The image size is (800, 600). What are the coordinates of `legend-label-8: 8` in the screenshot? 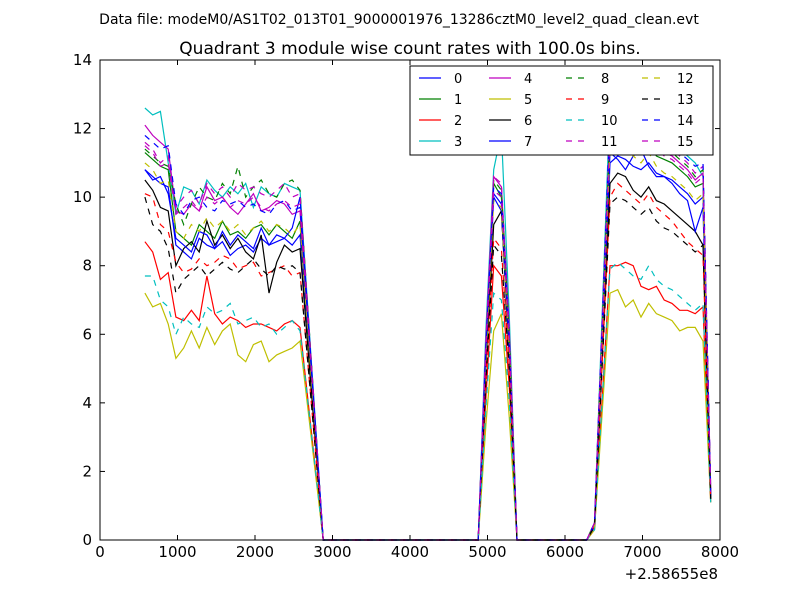 It's located at (605, 79).